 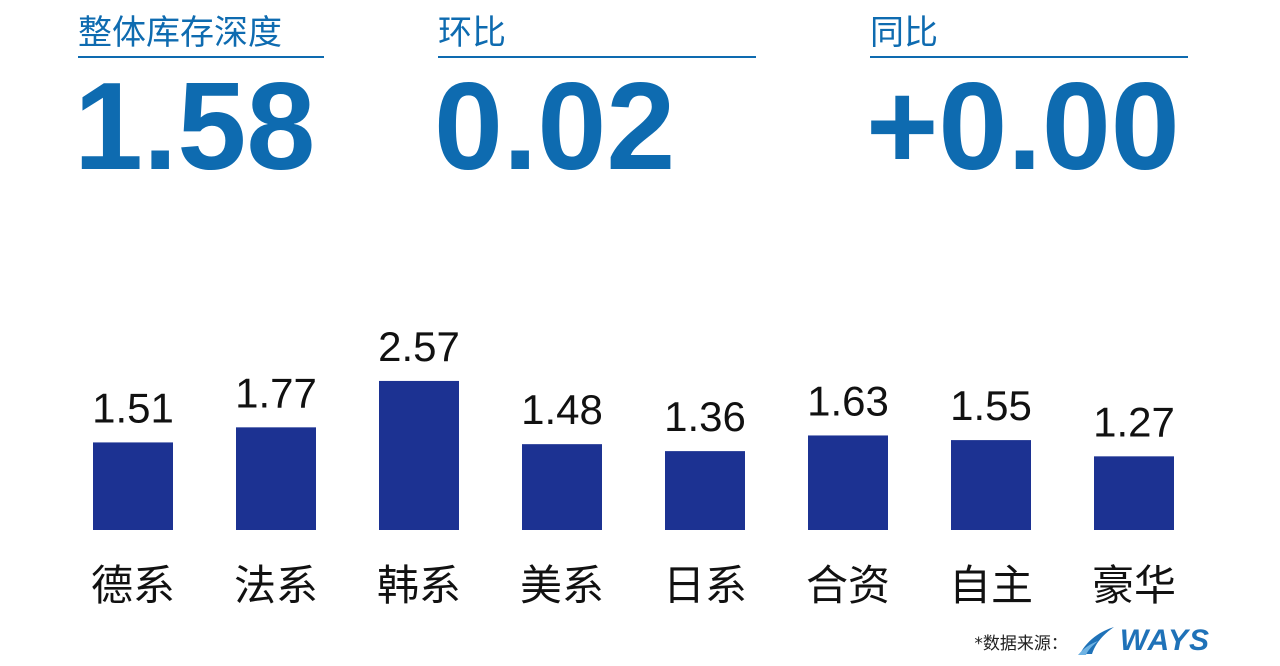 What do you see at coordinates (1134, 493) in the screenshot?
I see `bar-豪华` at bounding box center [1134, 493].